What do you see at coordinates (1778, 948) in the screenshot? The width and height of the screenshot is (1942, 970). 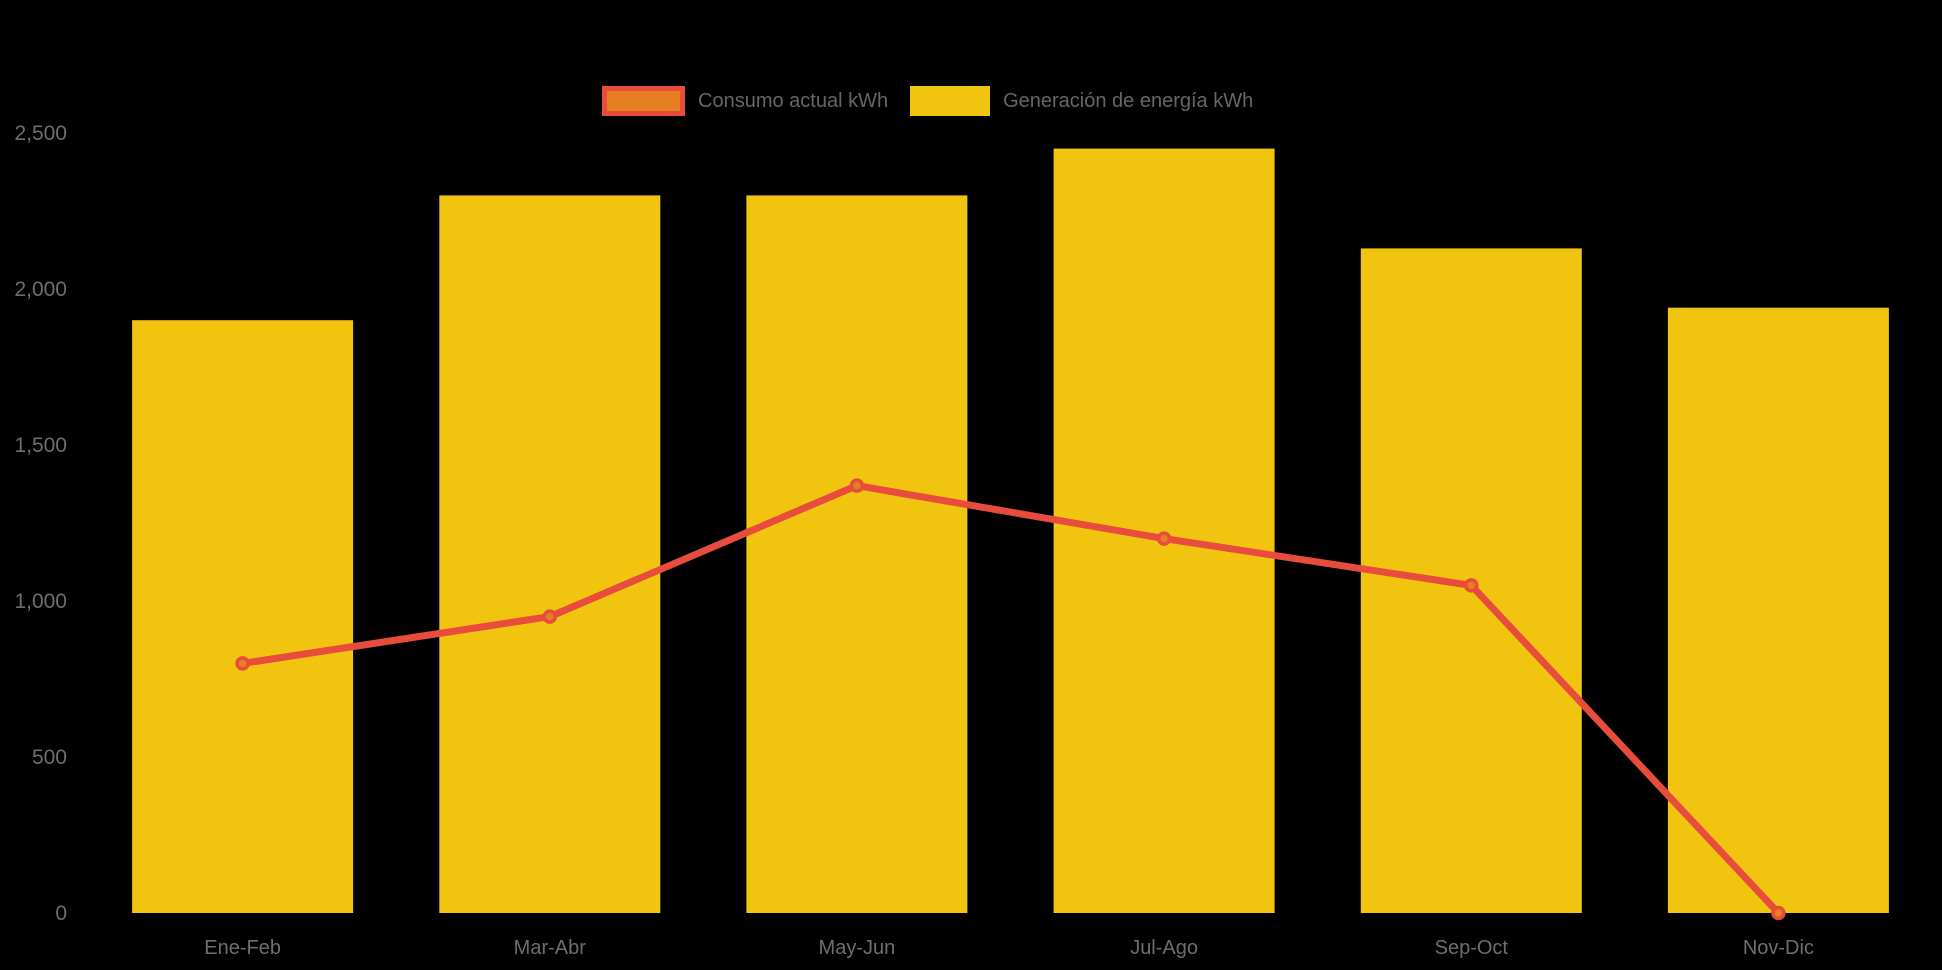 I see `x-tick-label-Nov-Dic: Nov-Dic` at bounding box center [1778, 948].